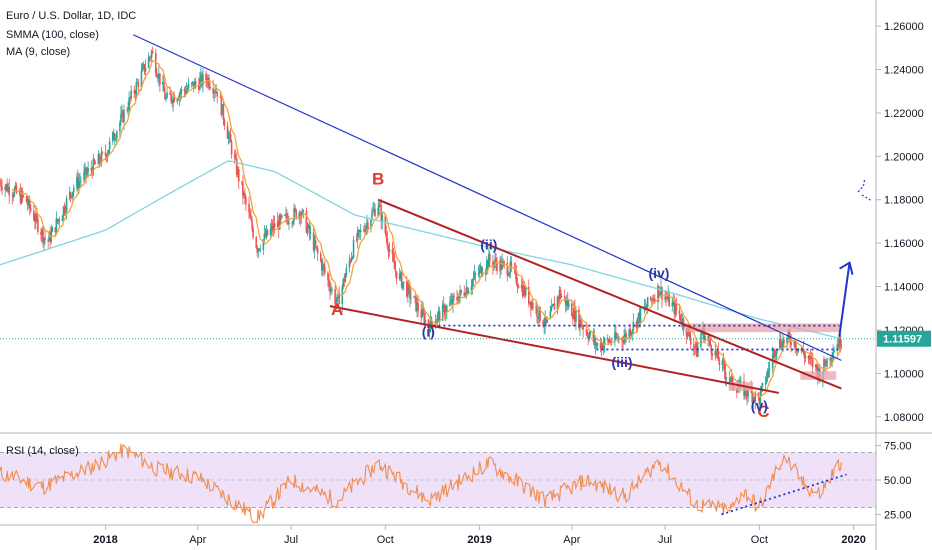 This screenshot has width=932, height=550. What do you see at coordinates (759, 540) in the screenshot?
I see `time-tick-label: Oct` at bounding box center [759, 540].